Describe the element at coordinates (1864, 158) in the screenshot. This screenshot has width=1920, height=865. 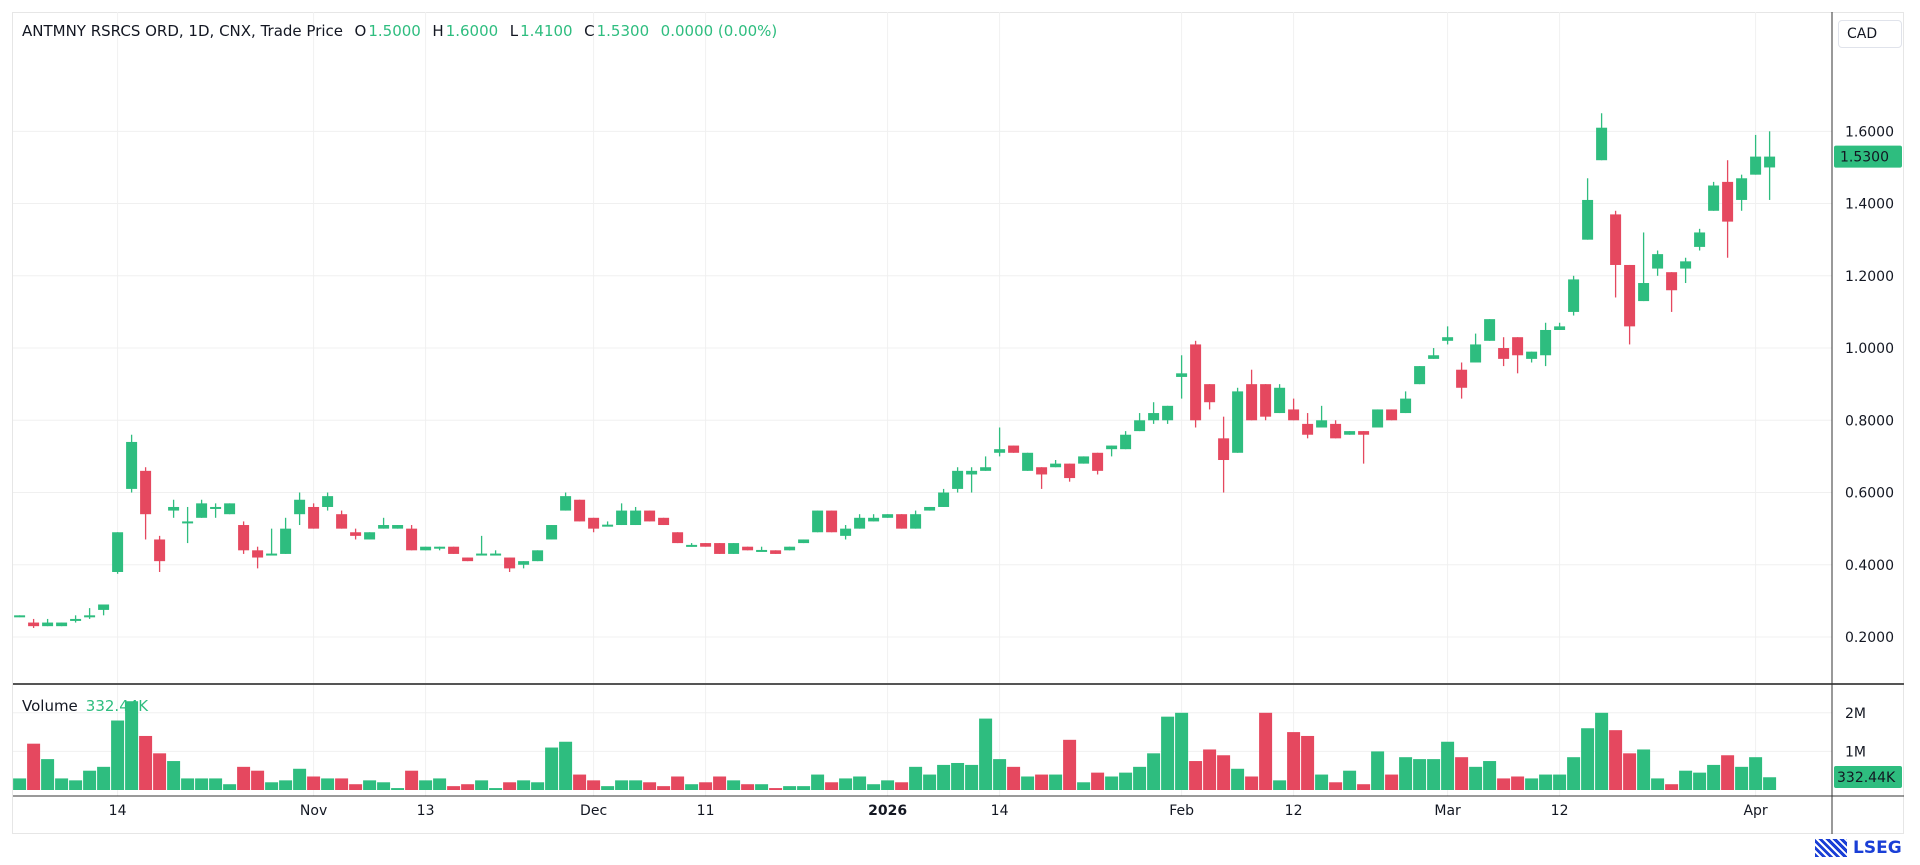
I see `last-price-label: 1.5300` at that location.